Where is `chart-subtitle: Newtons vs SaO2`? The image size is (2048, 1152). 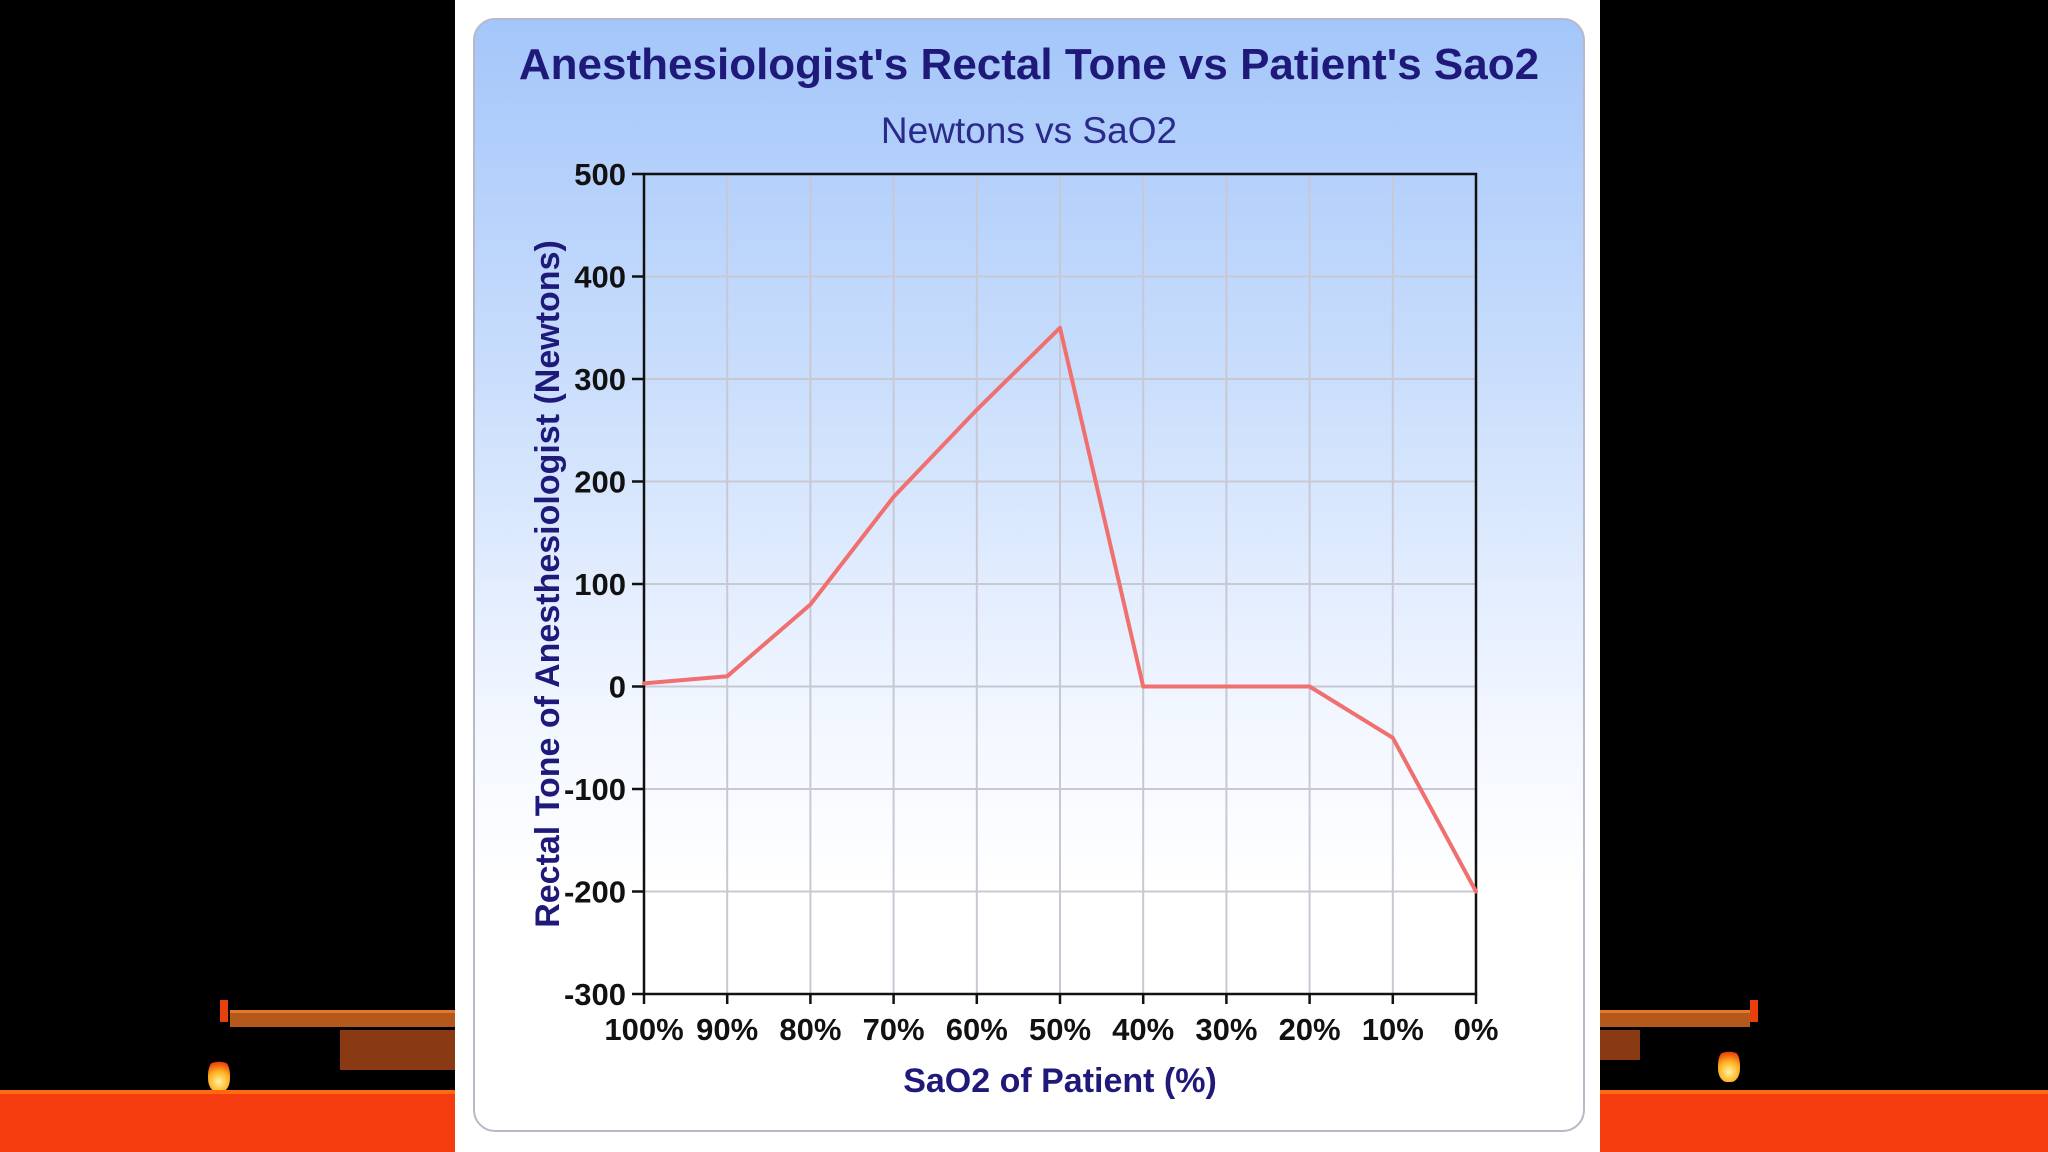 chart-subtitle: Newtons vs SaO2 is located at coordinates (1029, 130).